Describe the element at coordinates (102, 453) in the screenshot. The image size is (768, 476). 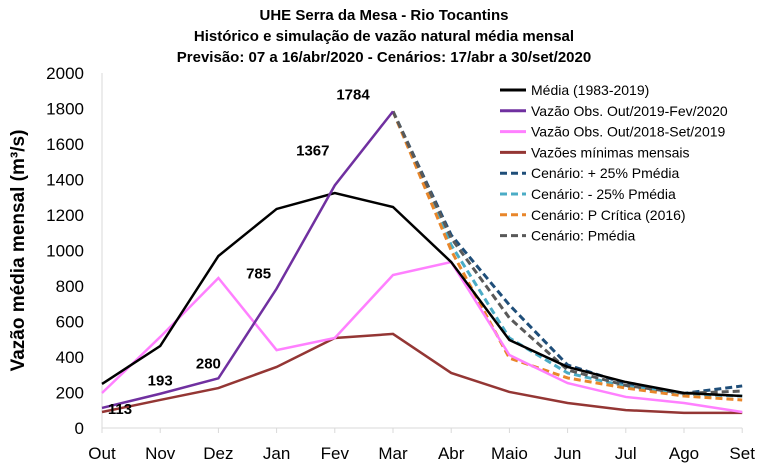
I see `x-tick-label: Out` at that location.